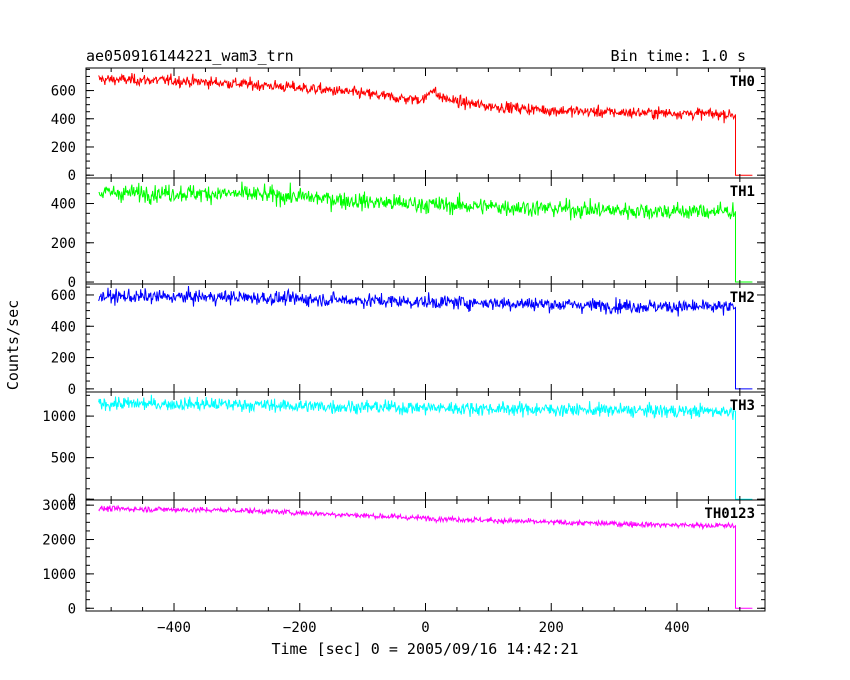 This screenshot has width=850, height=680. Describe the element at coordinates (742, 406) in the screenshot. I see `panel-label: TH3` at that location.